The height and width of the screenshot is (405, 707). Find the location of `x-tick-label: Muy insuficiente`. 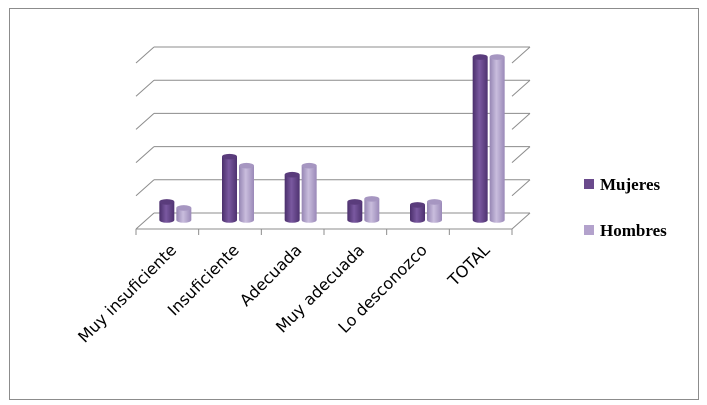

x-tick-label: Muy insuficiente is located at coordinates (127, 293).